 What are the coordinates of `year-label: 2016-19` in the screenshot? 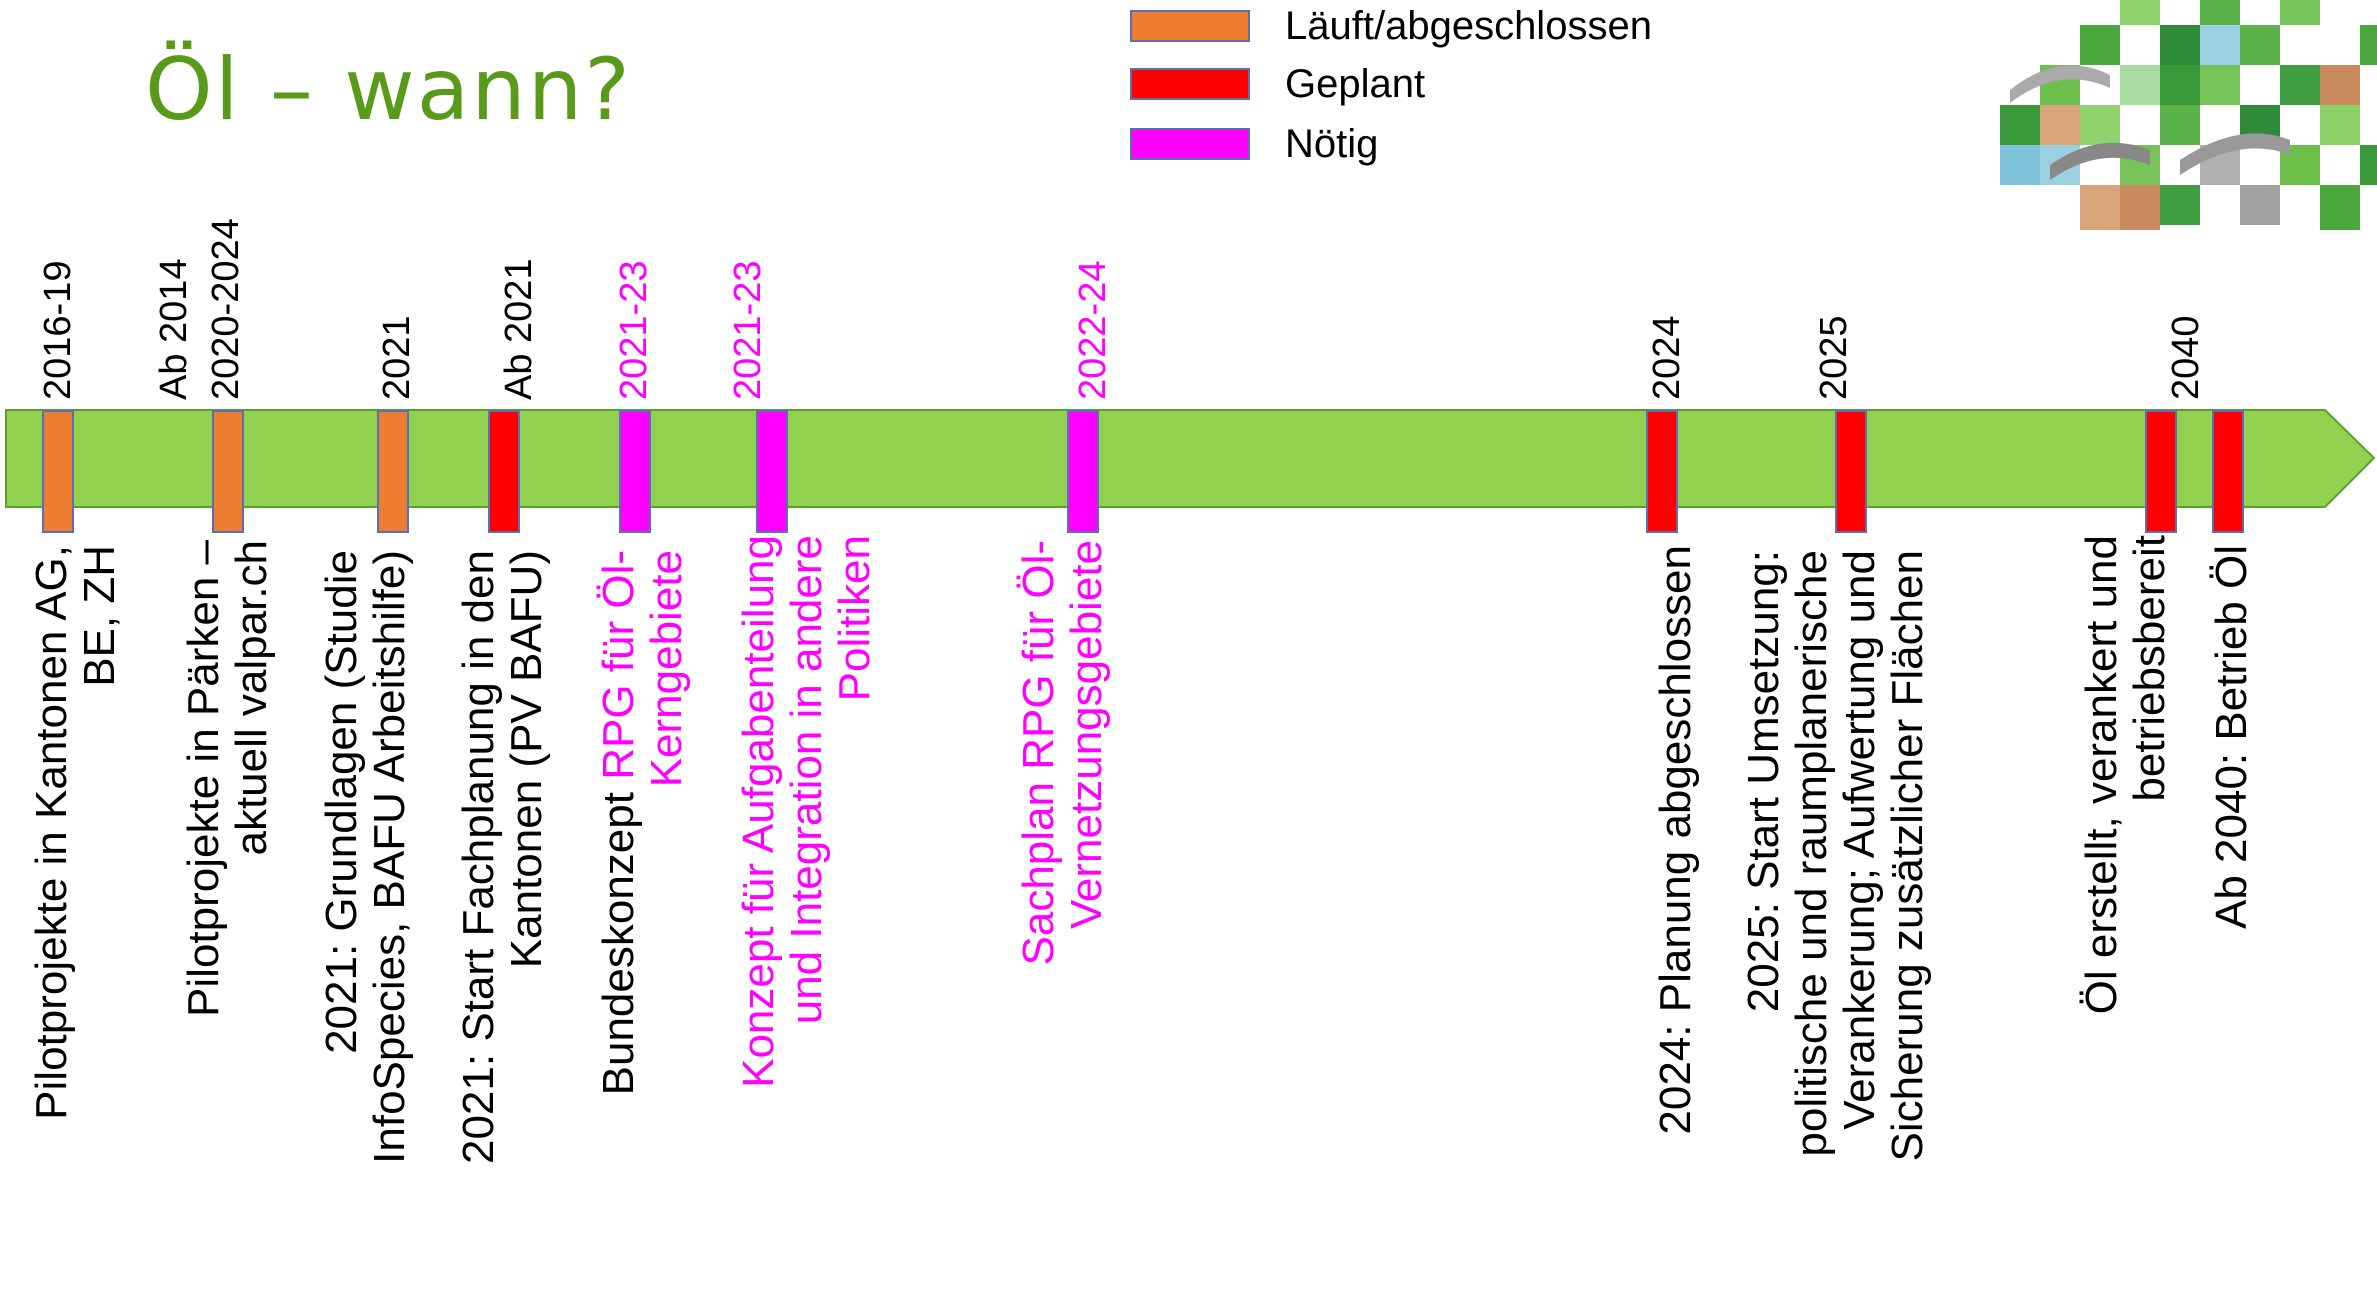 It's located at (58, 330).